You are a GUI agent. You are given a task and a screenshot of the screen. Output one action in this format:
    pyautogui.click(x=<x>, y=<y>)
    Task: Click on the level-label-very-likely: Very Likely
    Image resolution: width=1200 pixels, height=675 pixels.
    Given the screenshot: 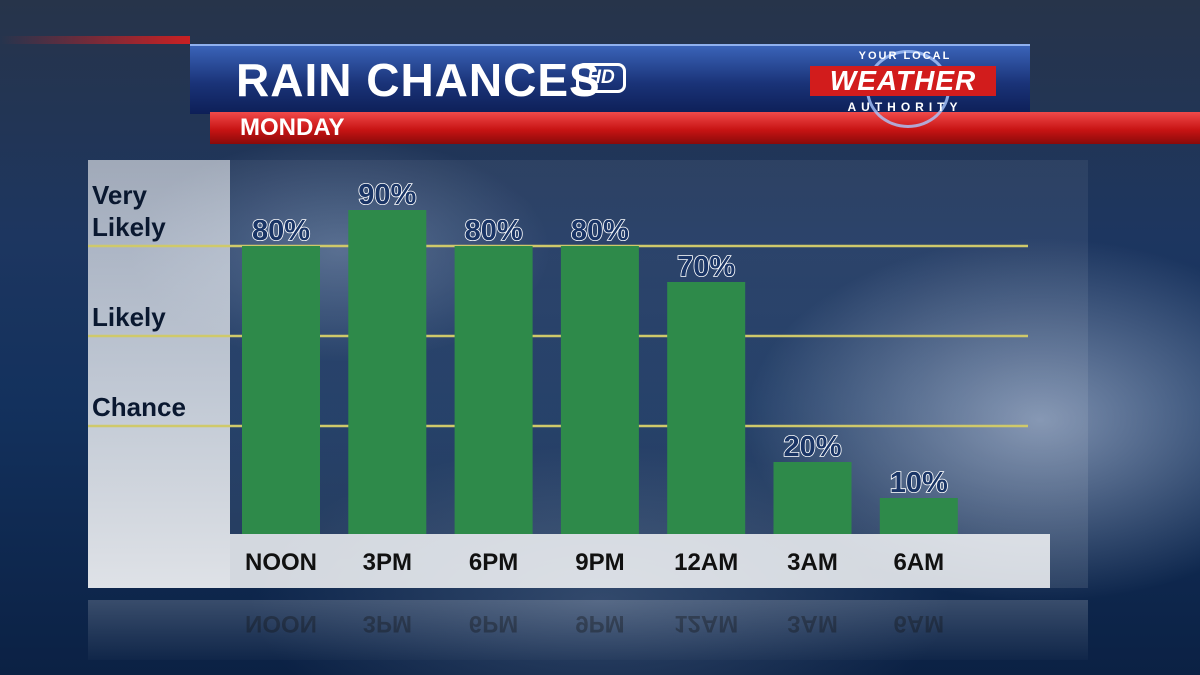 What is the action you would take?
    pyautogui.click(x=129, y=211)
    